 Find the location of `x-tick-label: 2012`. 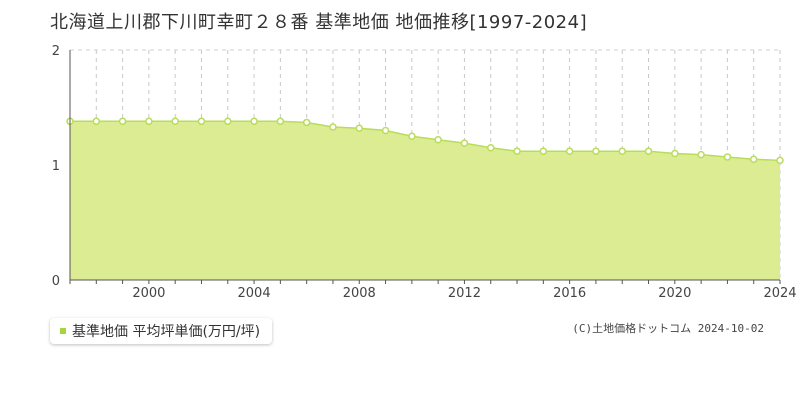

x-tick-label: 2012 is located at coordinates (464, 293).